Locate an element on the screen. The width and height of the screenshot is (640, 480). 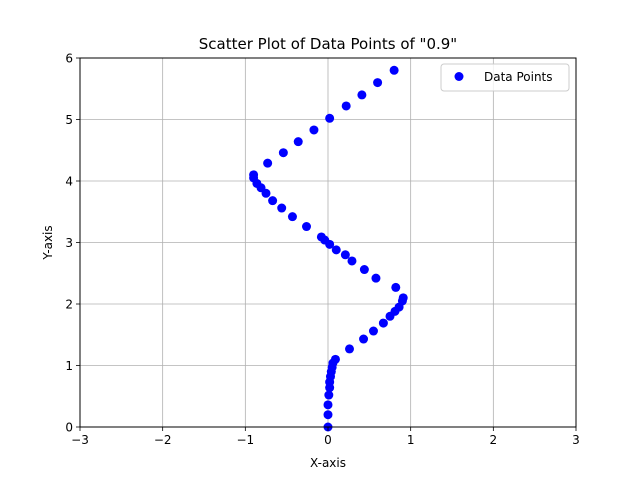
x-tick-labels: −3 −2 −1 0 1 2 3 is located at coordinates (325, 440).